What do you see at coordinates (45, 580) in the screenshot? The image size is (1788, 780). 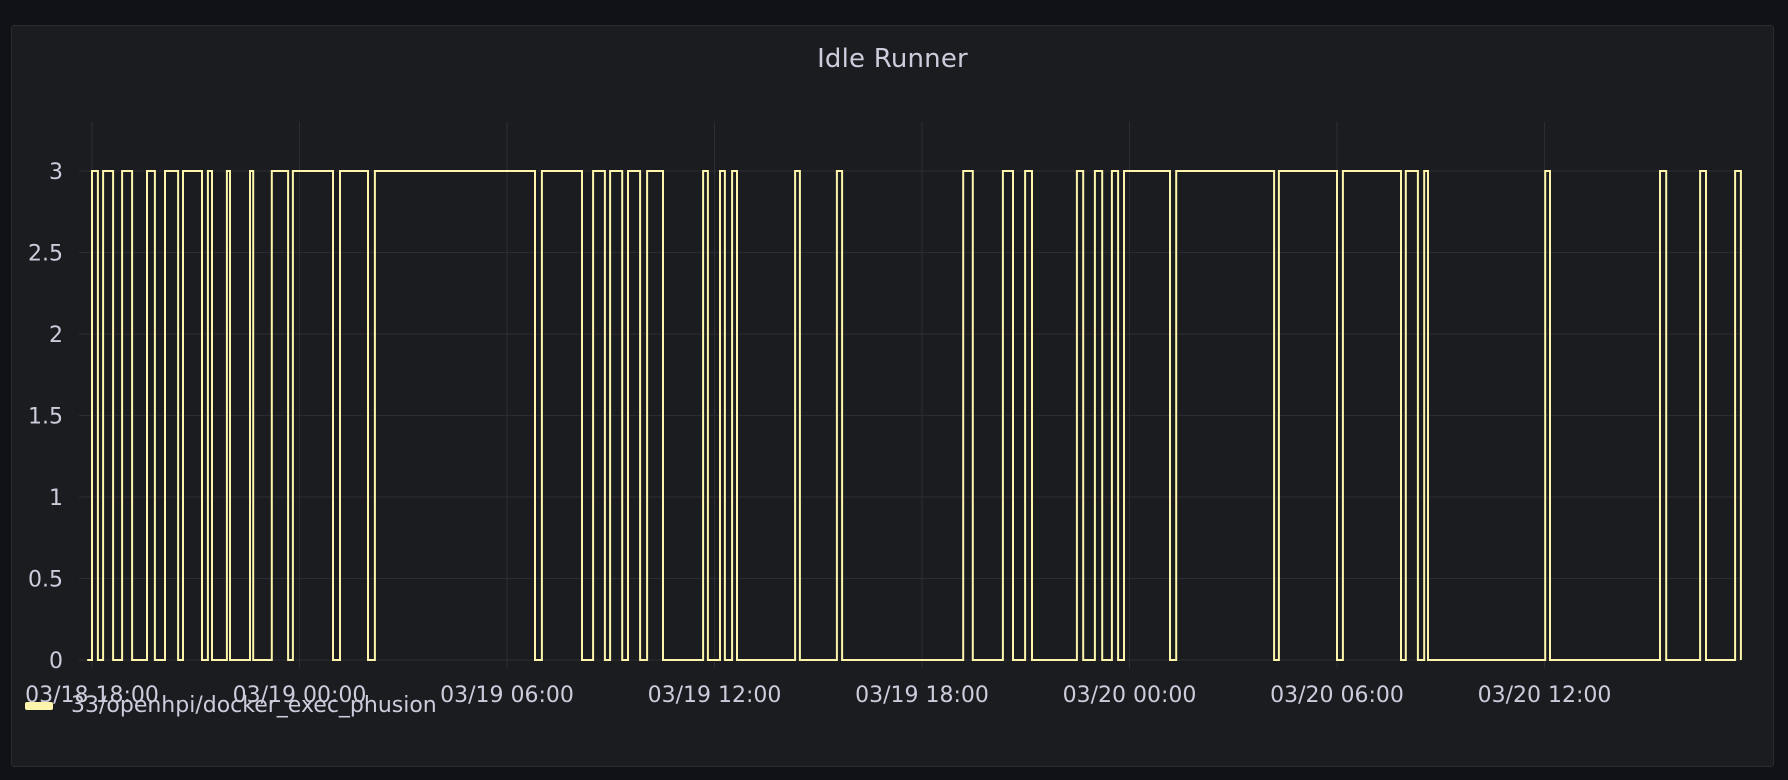 I see `y-axis-tick-label: 0.5` at bounding box center [45, 580].